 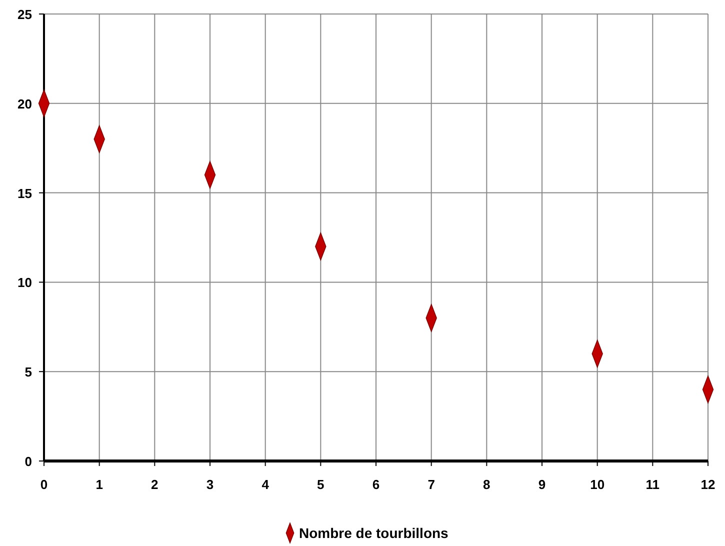 What do you see at coordinates (25, 193) in the screenshot?
I see `y-tick-label: 15` at bounding box center [25, 193].